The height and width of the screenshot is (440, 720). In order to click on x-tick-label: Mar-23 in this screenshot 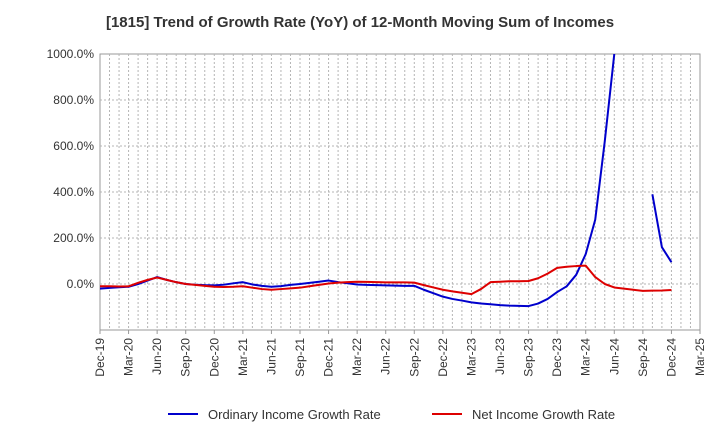, I will do `click(471, 357)`.